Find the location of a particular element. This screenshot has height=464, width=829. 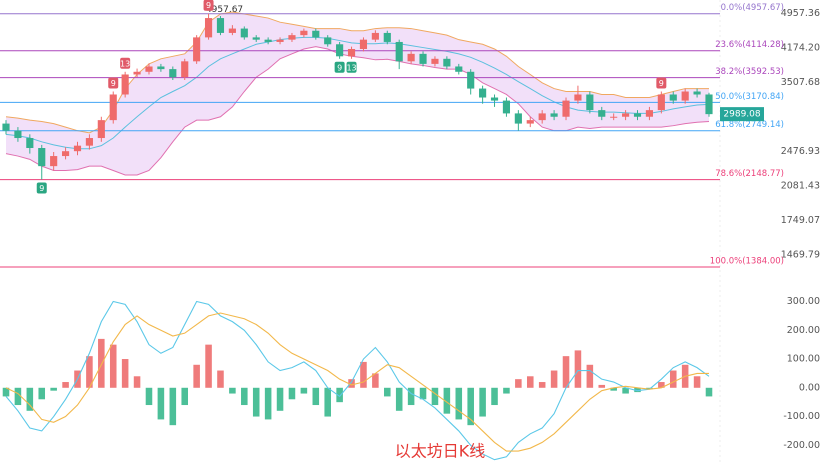

peak-label: 4957.67 is located at coordinates (224, 10).